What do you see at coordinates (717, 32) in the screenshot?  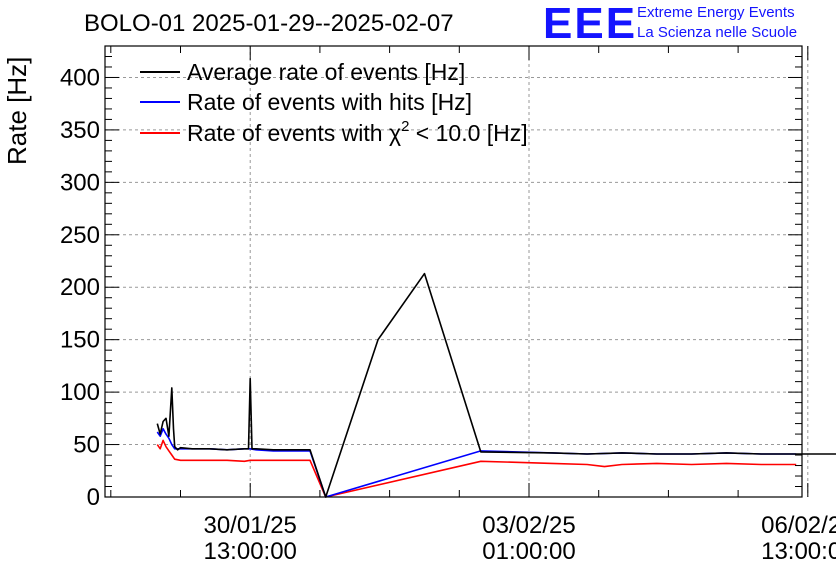 I see `logo-caption-line2: La Scienza nelle Scuole` at bounding box center [717, 32].